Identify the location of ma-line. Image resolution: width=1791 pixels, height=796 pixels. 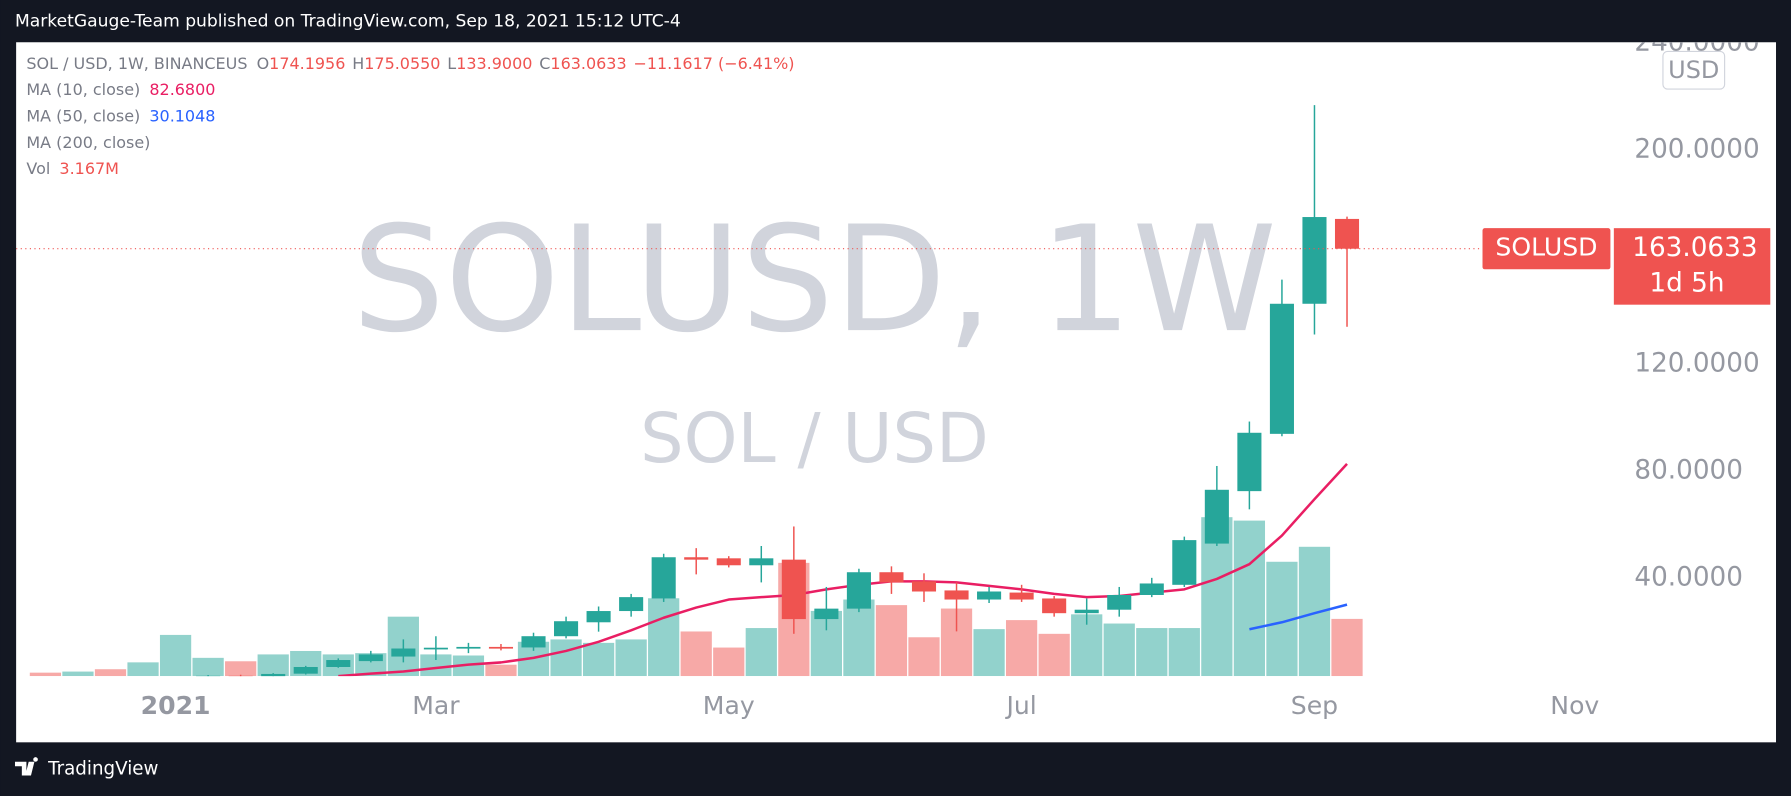
(1298, 617).